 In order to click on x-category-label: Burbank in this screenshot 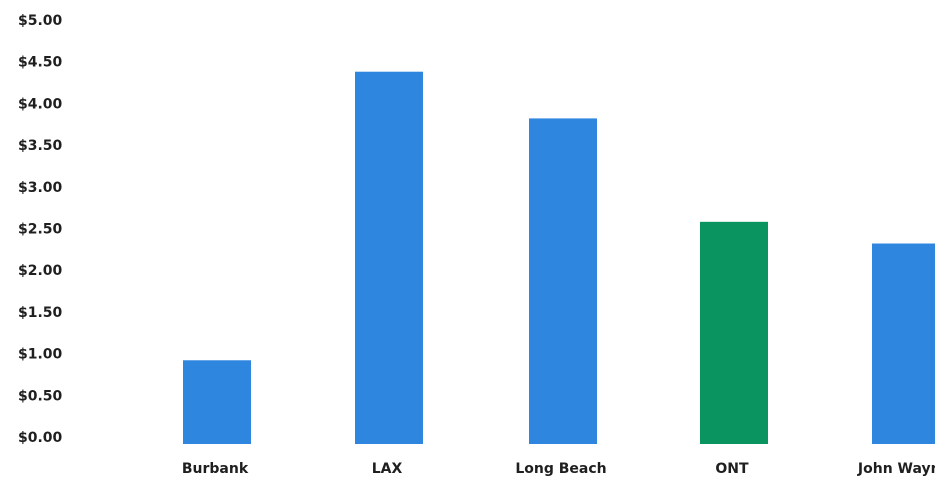, I will do `click(215, 469)`.